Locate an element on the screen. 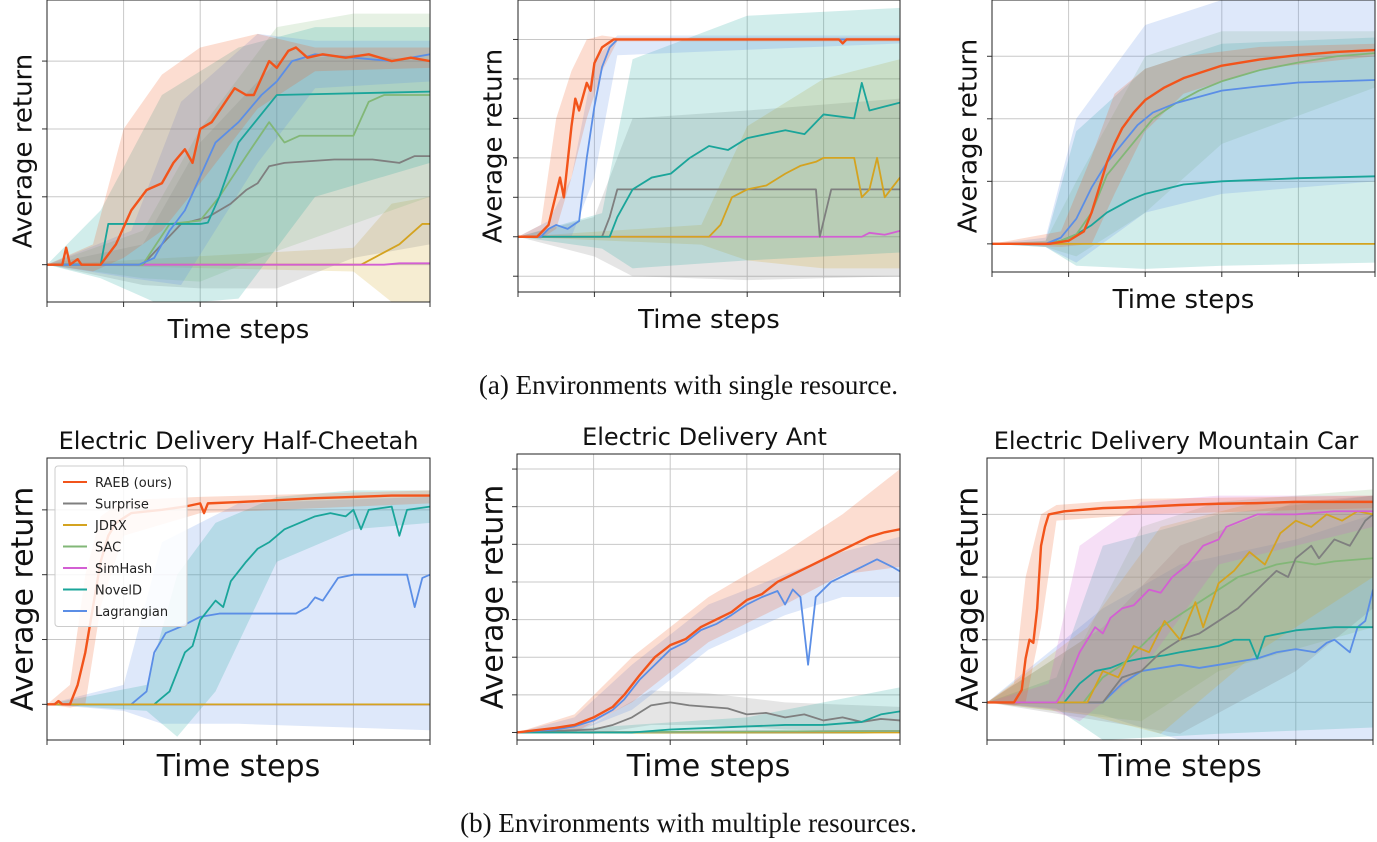 Image resolution: width=1377 pixels, height=842 pixels. legend-box is located at coordinates (121, 546).